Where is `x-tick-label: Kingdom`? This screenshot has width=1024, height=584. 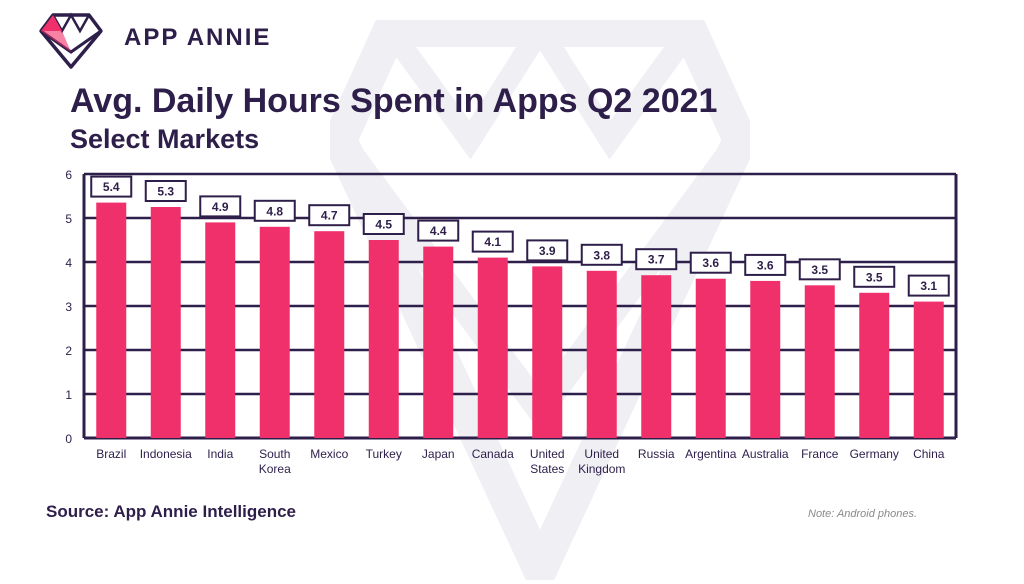 x-tick-label: Kingdom is located at coordinates (601, 469).